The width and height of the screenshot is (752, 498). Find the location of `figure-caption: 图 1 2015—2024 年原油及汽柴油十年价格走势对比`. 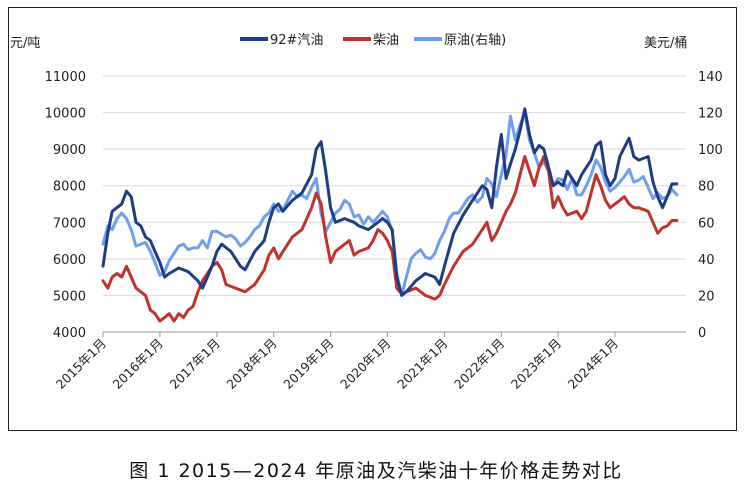

figure-caption: 图 1 2015—2024 年原油及汽柴油十年价格走势对比 is located at coordinates (376, 471).